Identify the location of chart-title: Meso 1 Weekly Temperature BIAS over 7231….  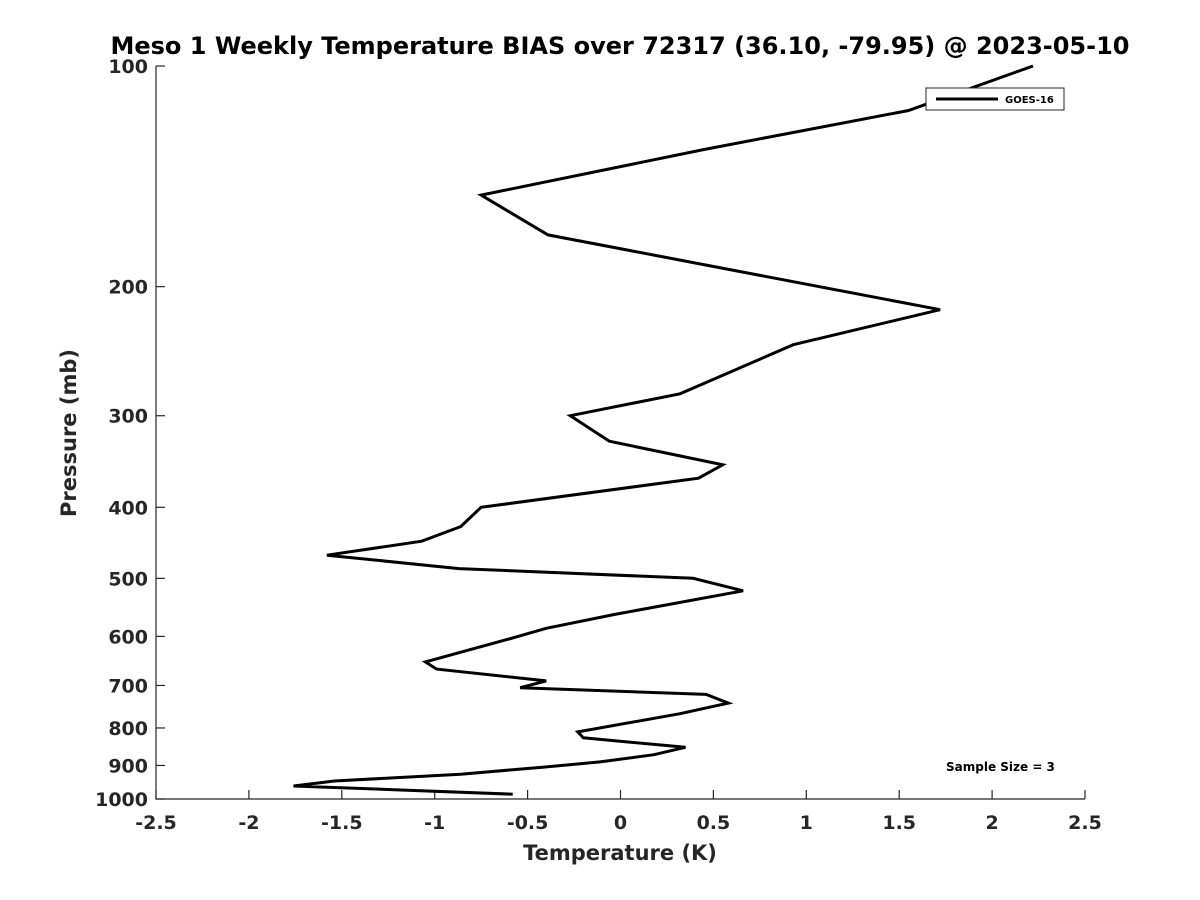
(619, 46).